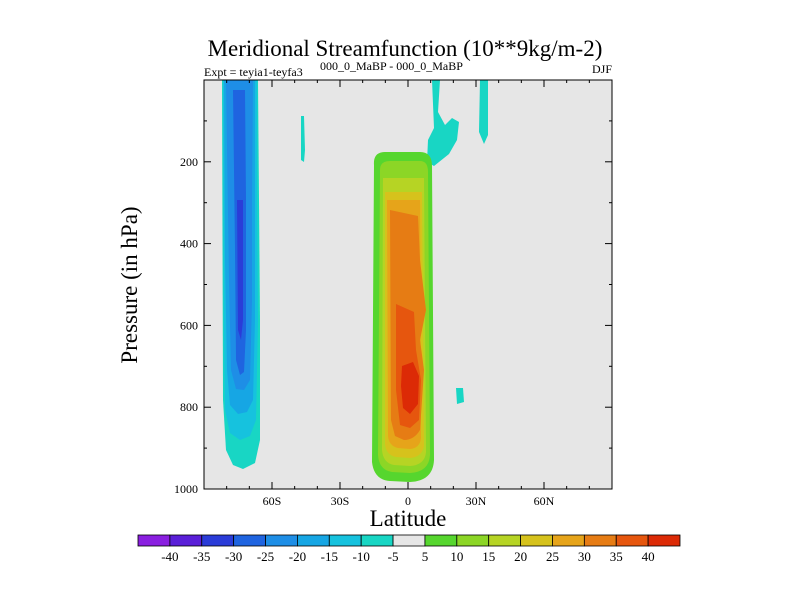 The width and height of the screenshot is (800, 600). Describe the element at coordinates (409, 549) in the screenshot. I see `colorbar: -40 -35 -30 -25 -20 -15 -10 -5 5 10 15 20 25 30 35 40` at that location.